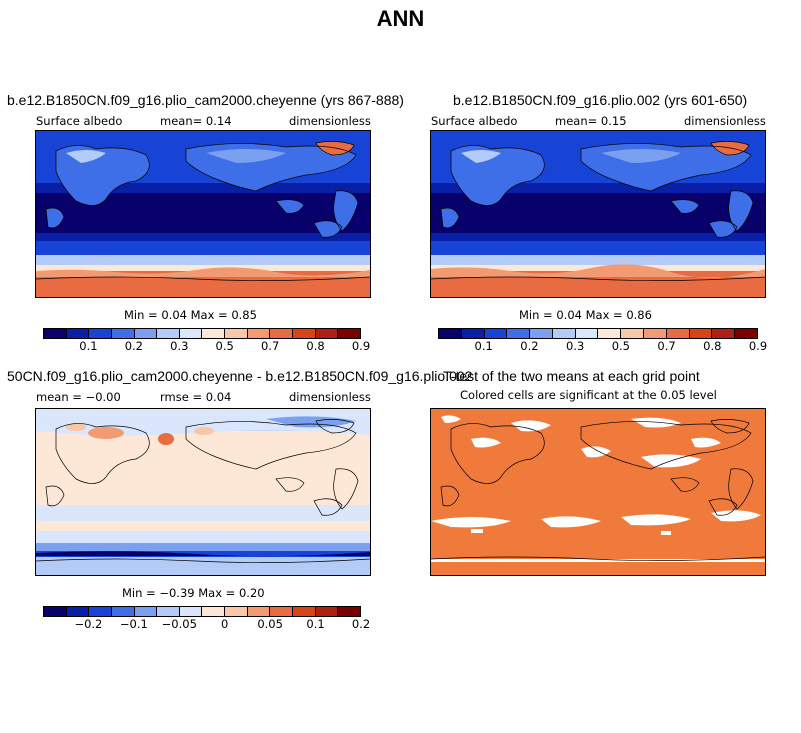 The image size is (801, 733). I want to click on panel-3-map, so click(203, 492).